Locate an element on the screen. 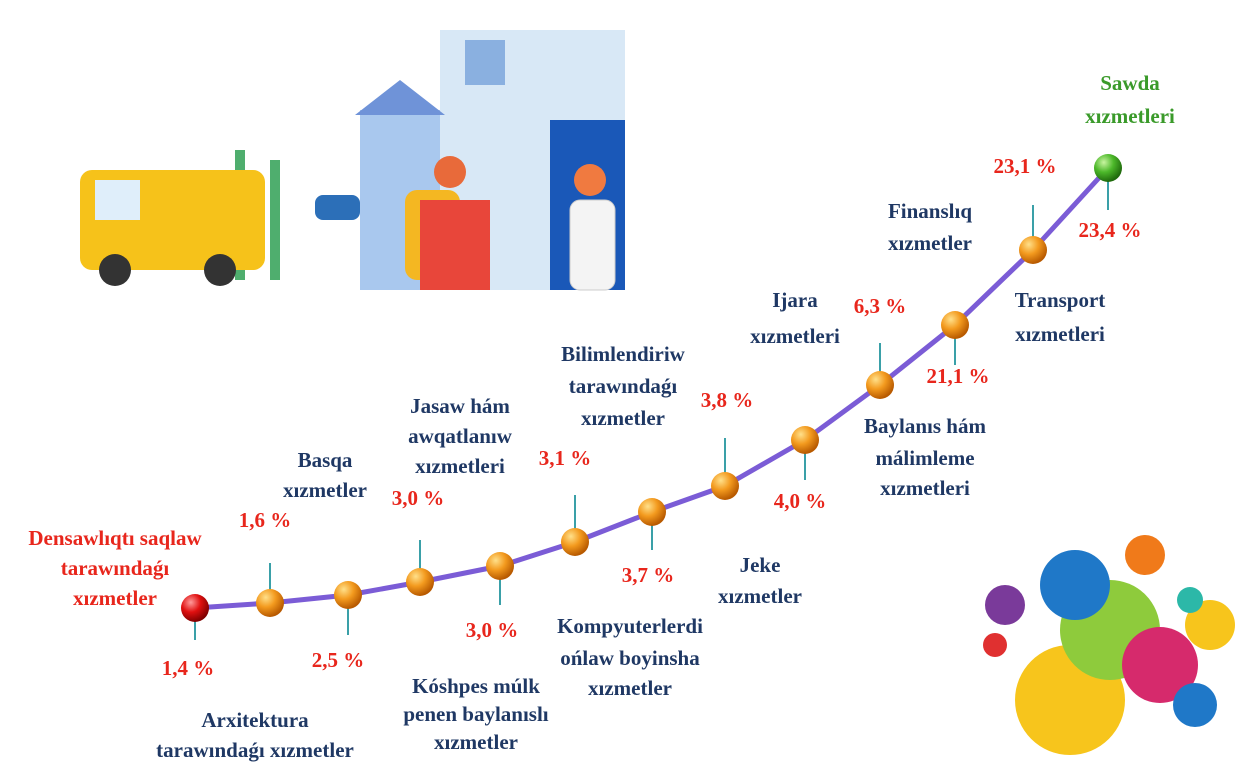 The width and height of the screenshot is (1257, 765). value-label: 23,4 % is located at coordinates (1110, 230).